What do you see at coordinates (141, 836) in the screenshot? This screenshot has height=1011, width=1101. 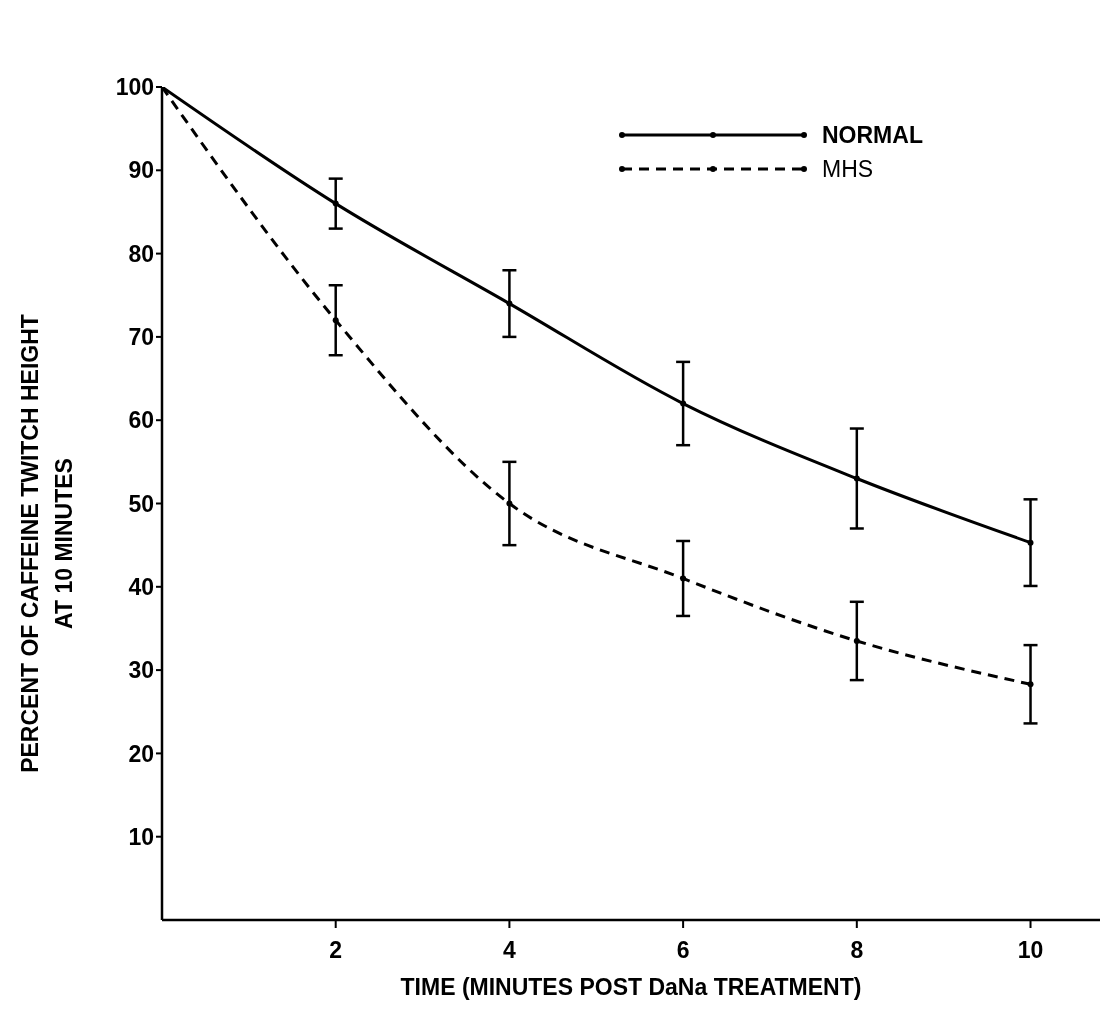 I see `y-tick-label: 10` at bounding box center [141, 836].